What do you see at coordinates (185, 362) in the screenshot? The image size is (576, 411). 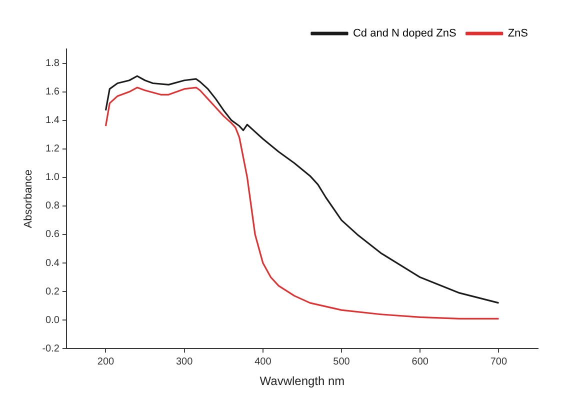 I see `x-tick-label: 300` at bounding box center [185, 362].